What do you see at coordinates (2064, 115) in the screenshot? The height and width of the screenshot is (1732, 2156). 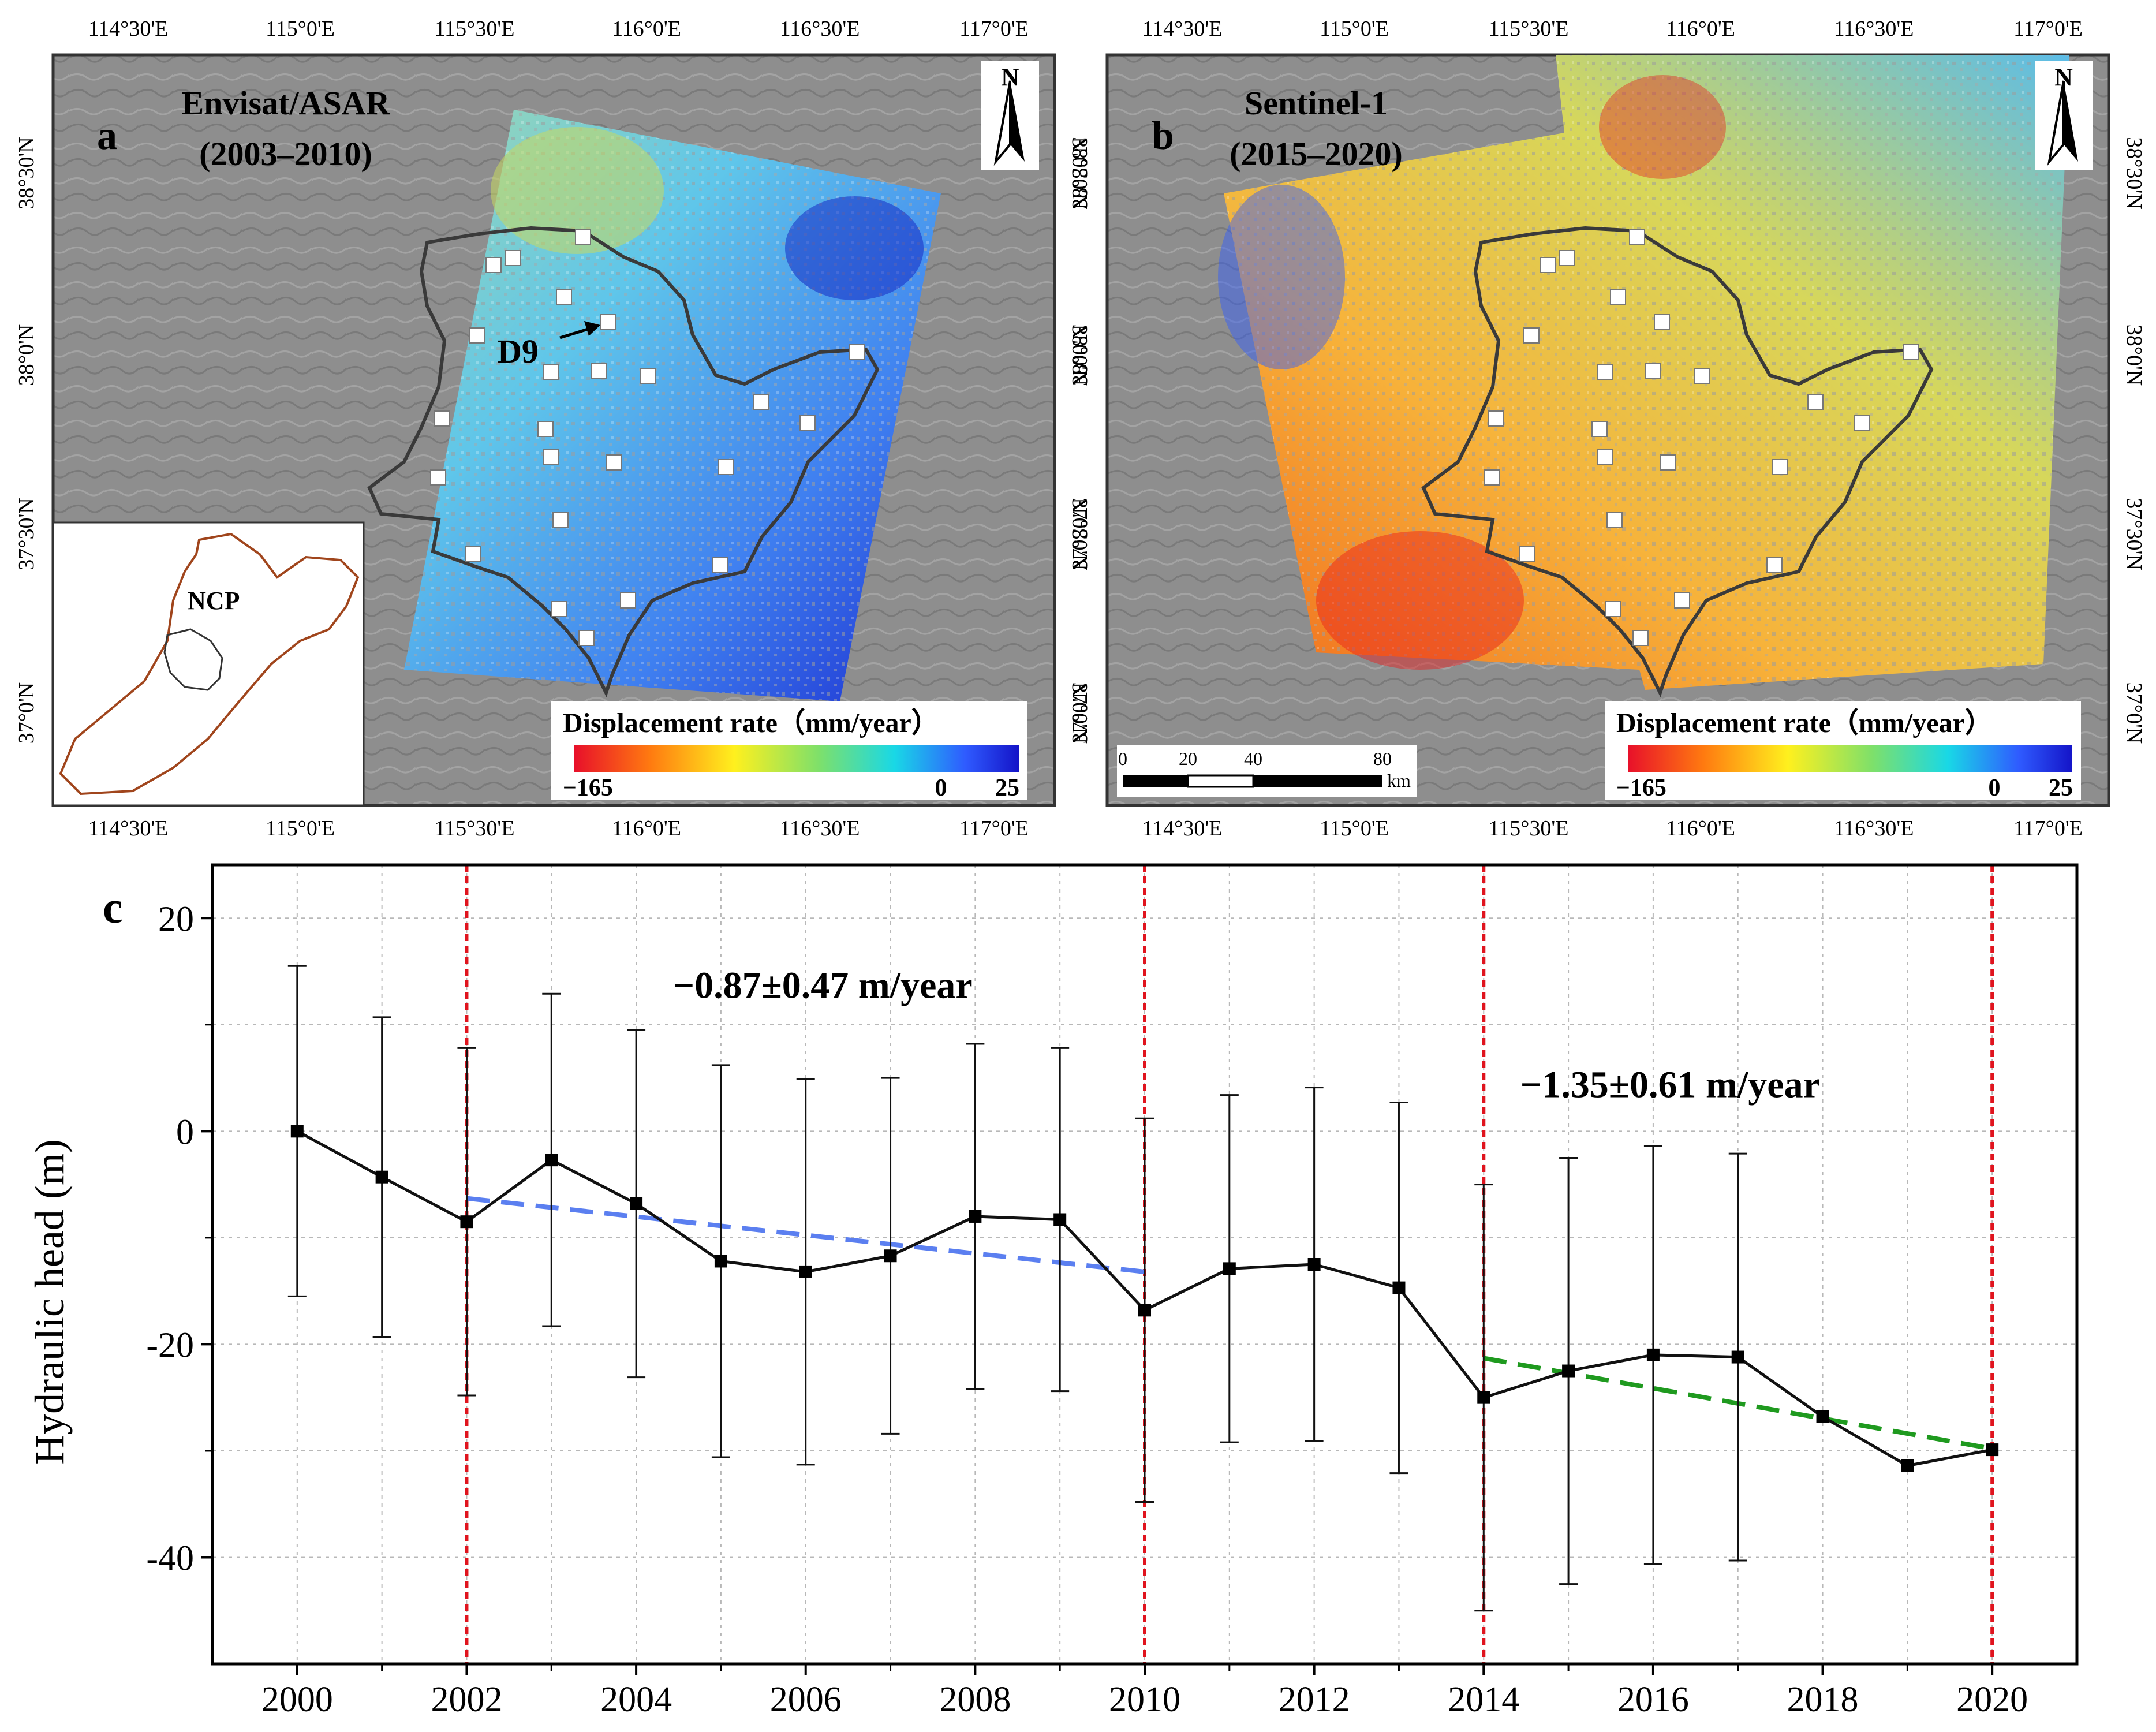 I see `map-b-north-arrow-icon: N` at bounding box center [2064, 115].